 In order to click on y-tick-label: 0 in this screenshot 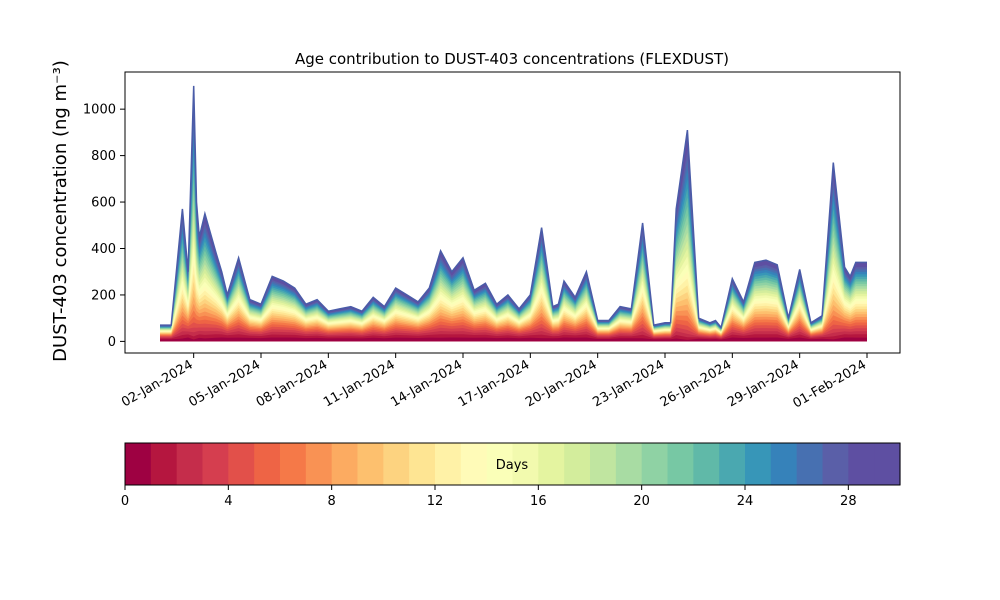, I will do `click(112, 342)`.